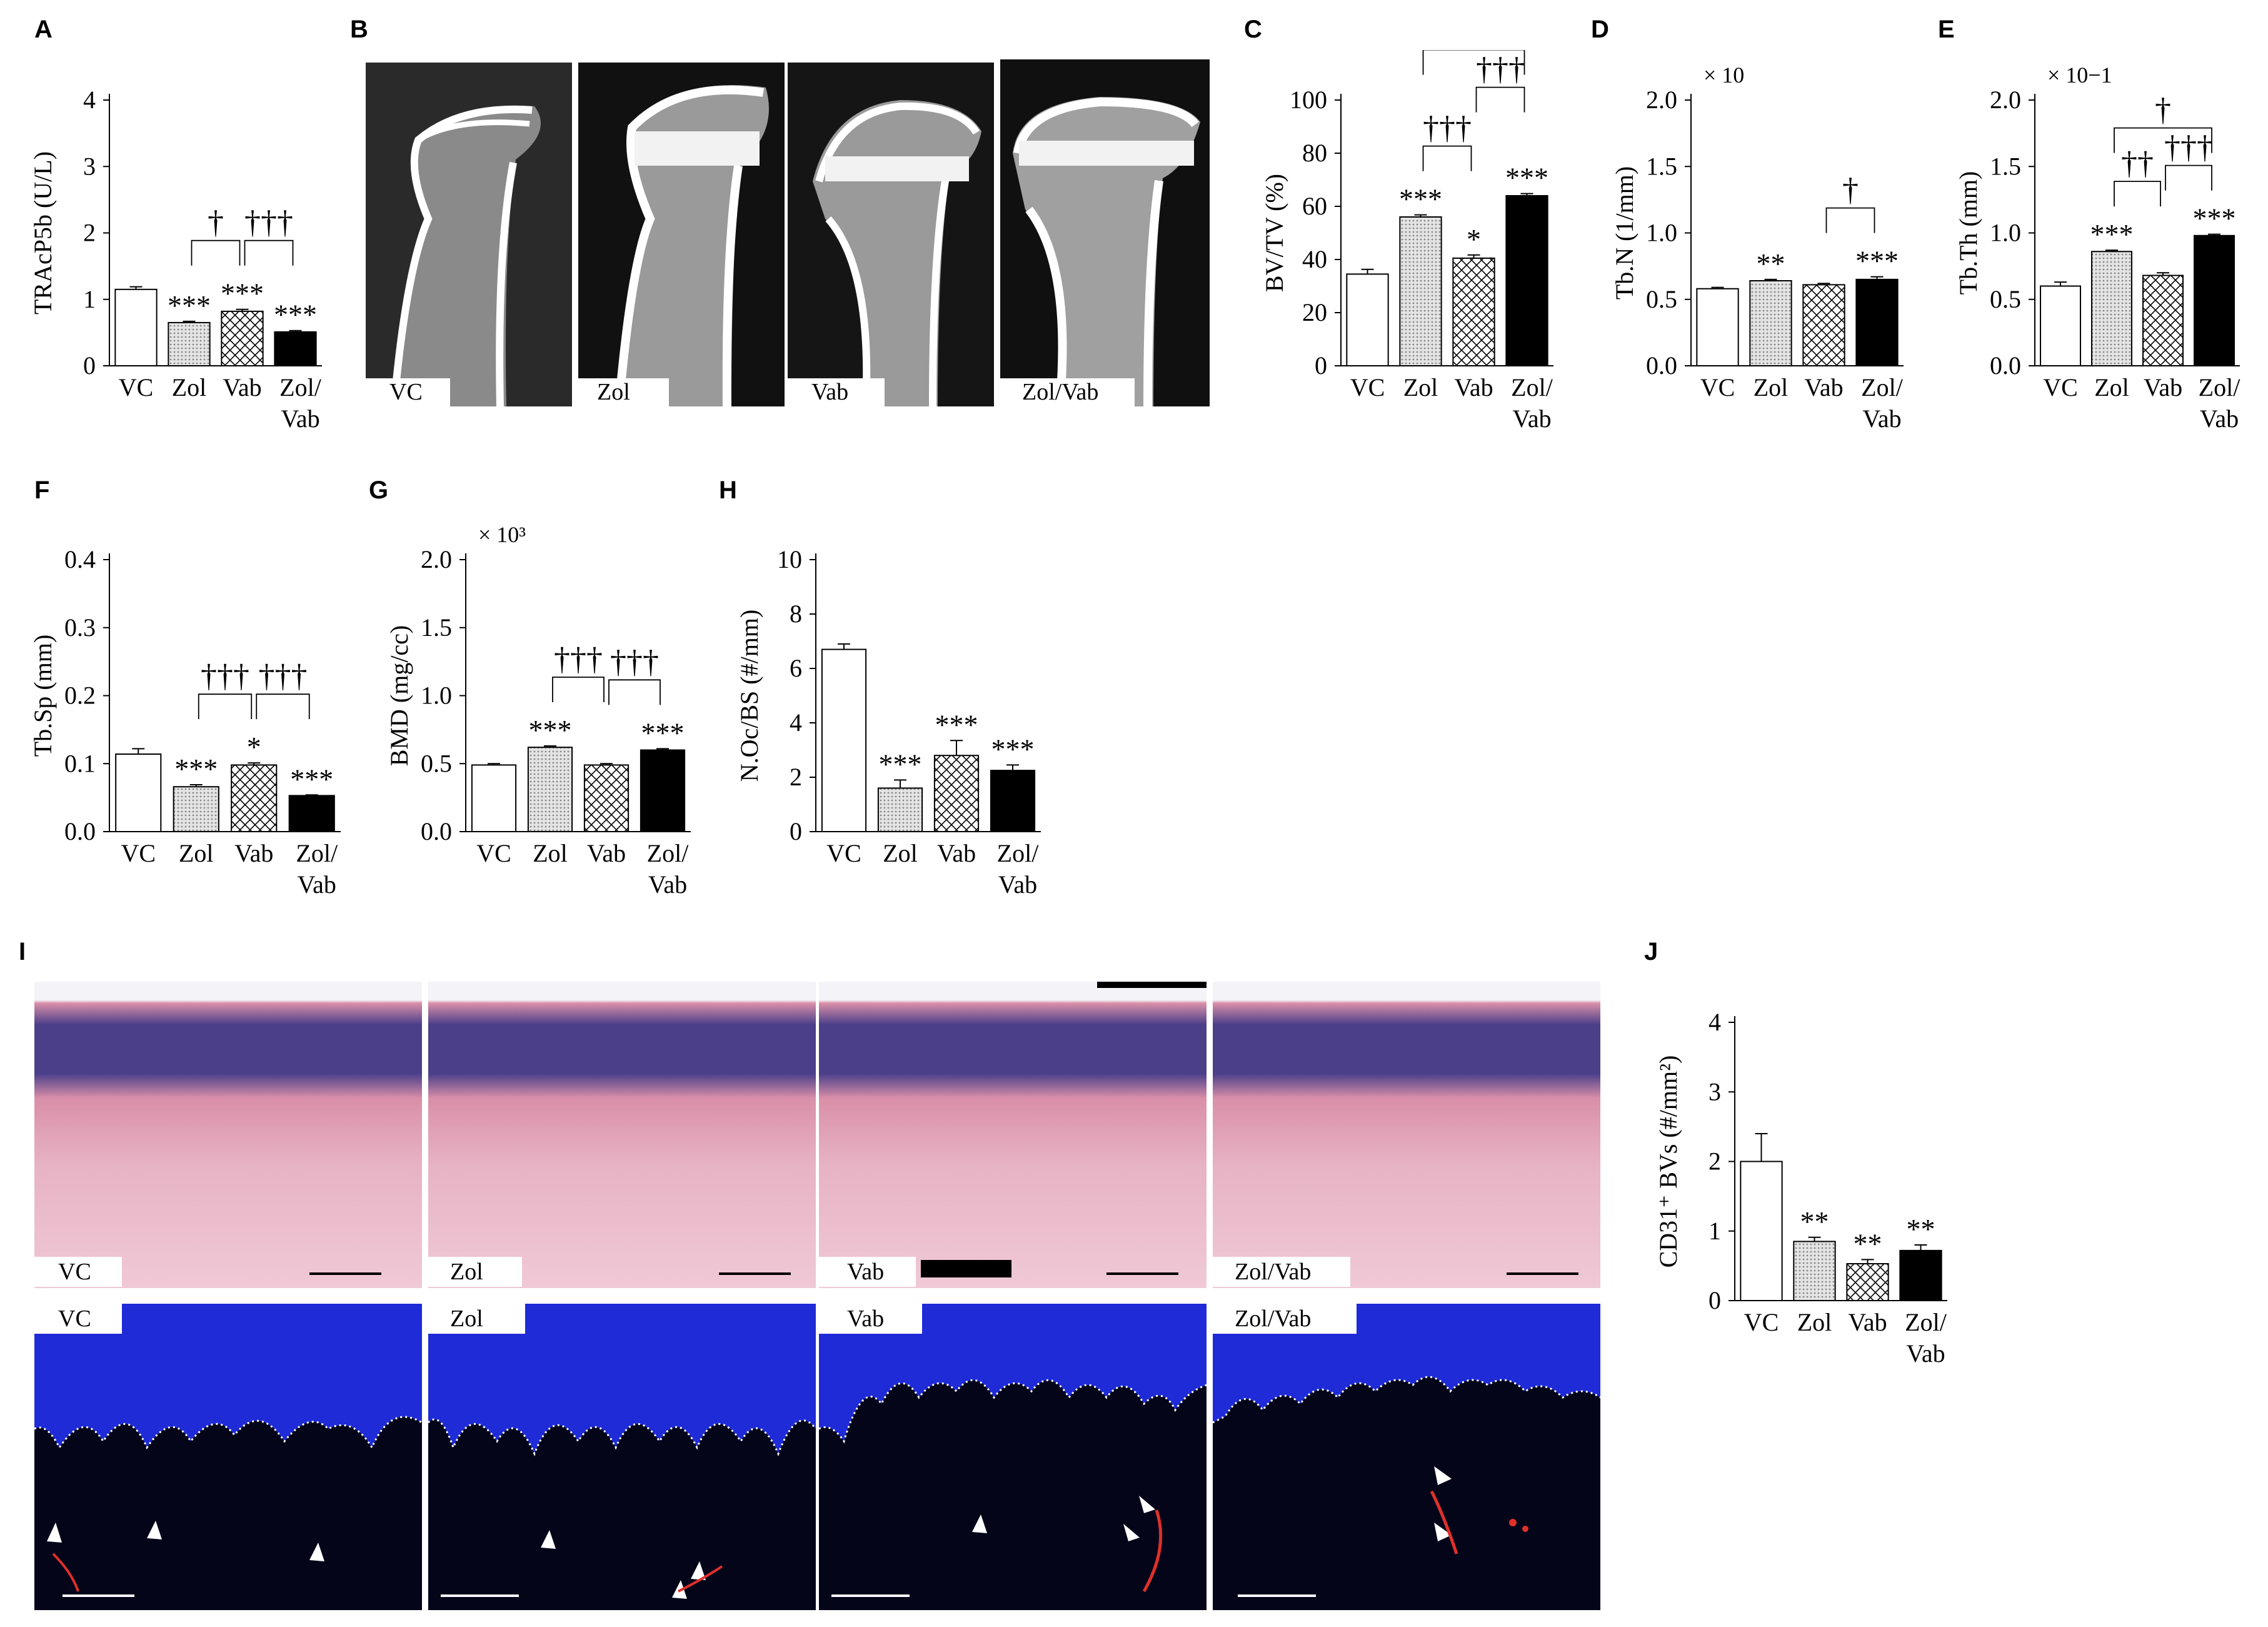 This screenshot has height=1627, width=2268. Describe the element at coordinates (43, 29) in the screenshot. I see `panel-label-a: A` at that location.